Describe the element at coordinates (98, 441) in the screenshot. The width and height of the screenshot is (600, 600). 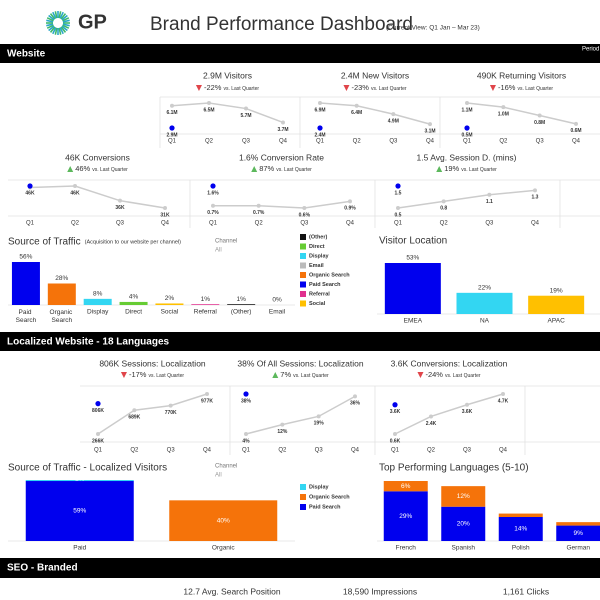
I see `point-label: 266K` at that location.